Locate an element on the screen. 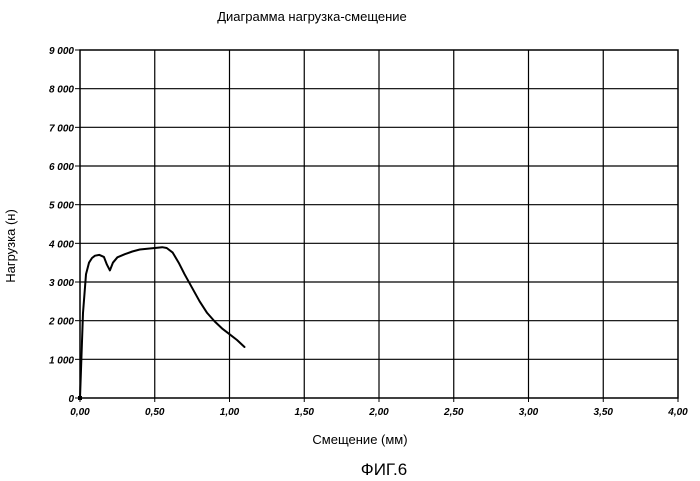 Image resolution: width=700 pixels, height=481 pixels. y-tick-label: 3 000 is located at coordinates (61, 283).